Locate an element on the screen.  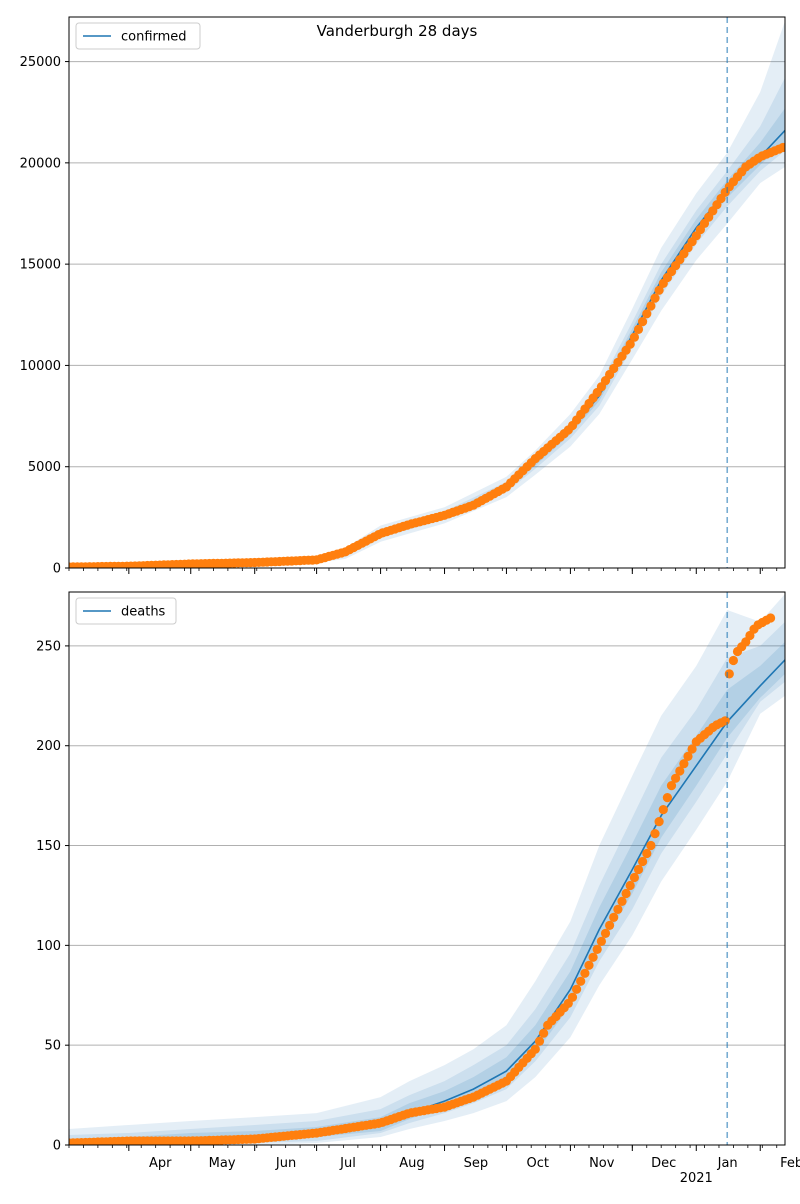
legend-label: deaths is located at coordinates (143, 612).